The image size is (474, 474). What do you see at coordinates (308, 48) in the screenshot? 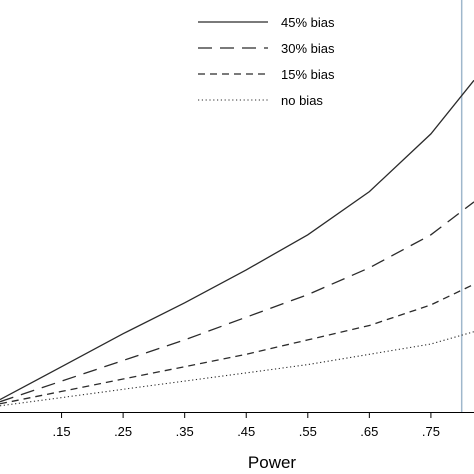
I see `legend-label: 30% bias` at bounding box center [308, 48].